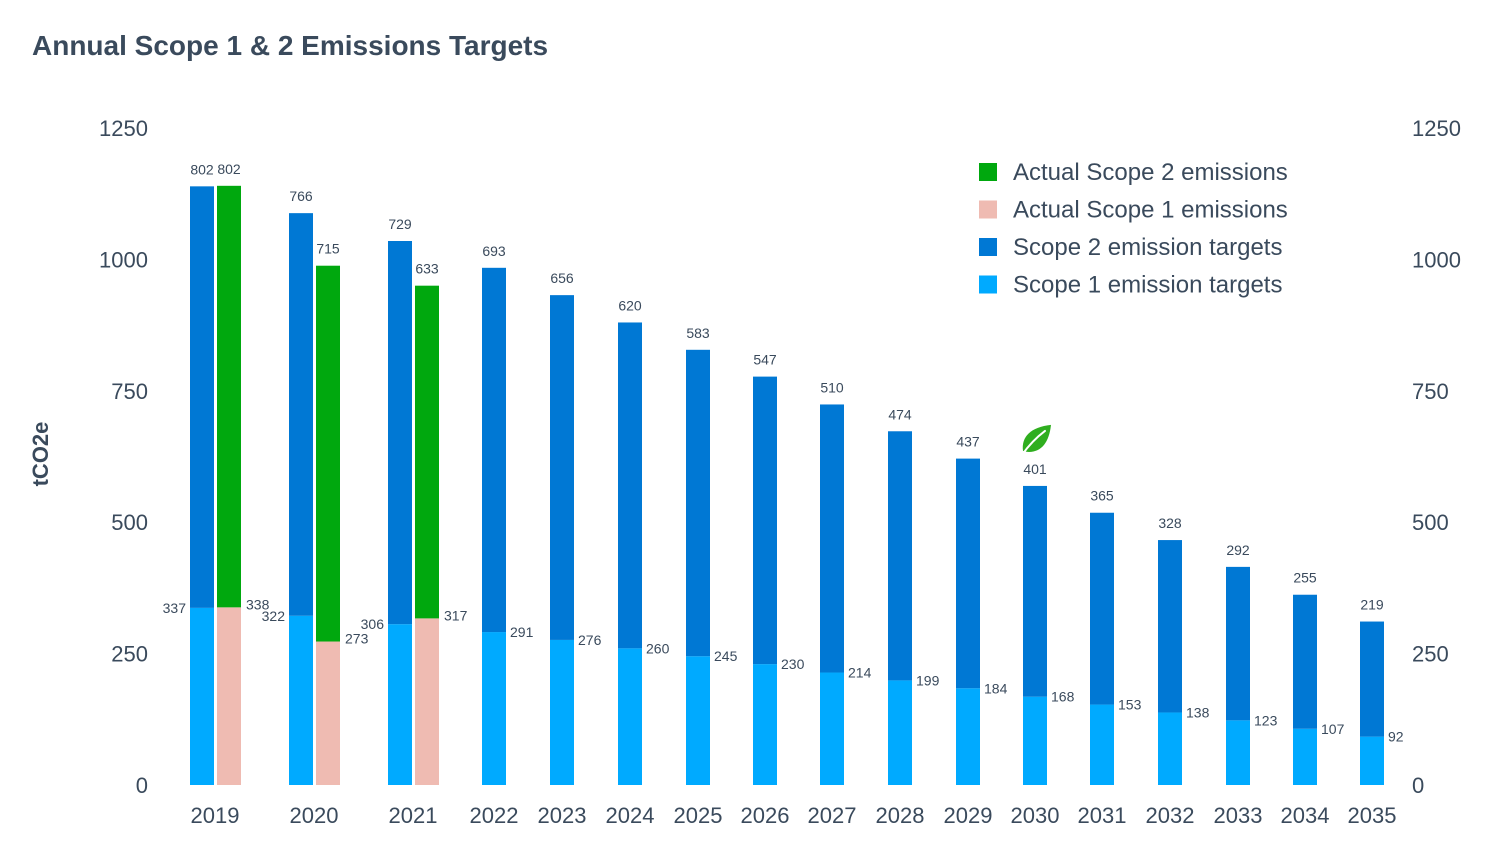 This screenshot has height=860, width=1496. Describe the element at coordinates (562, 278) in the screenshot. I see `label-scope2-target-2023: 656` at that location.